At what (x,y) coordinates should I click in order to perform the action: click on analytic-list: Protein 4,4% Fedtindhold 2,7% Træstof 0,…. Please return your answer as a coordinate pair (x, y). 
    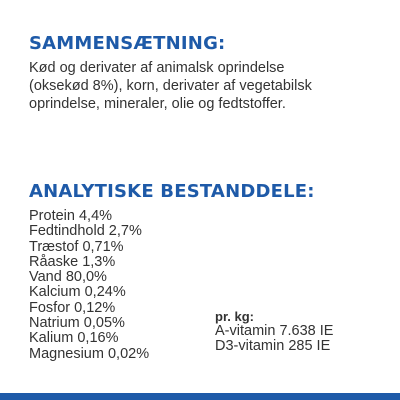
    Looking at the image, I should click on (89, 285).